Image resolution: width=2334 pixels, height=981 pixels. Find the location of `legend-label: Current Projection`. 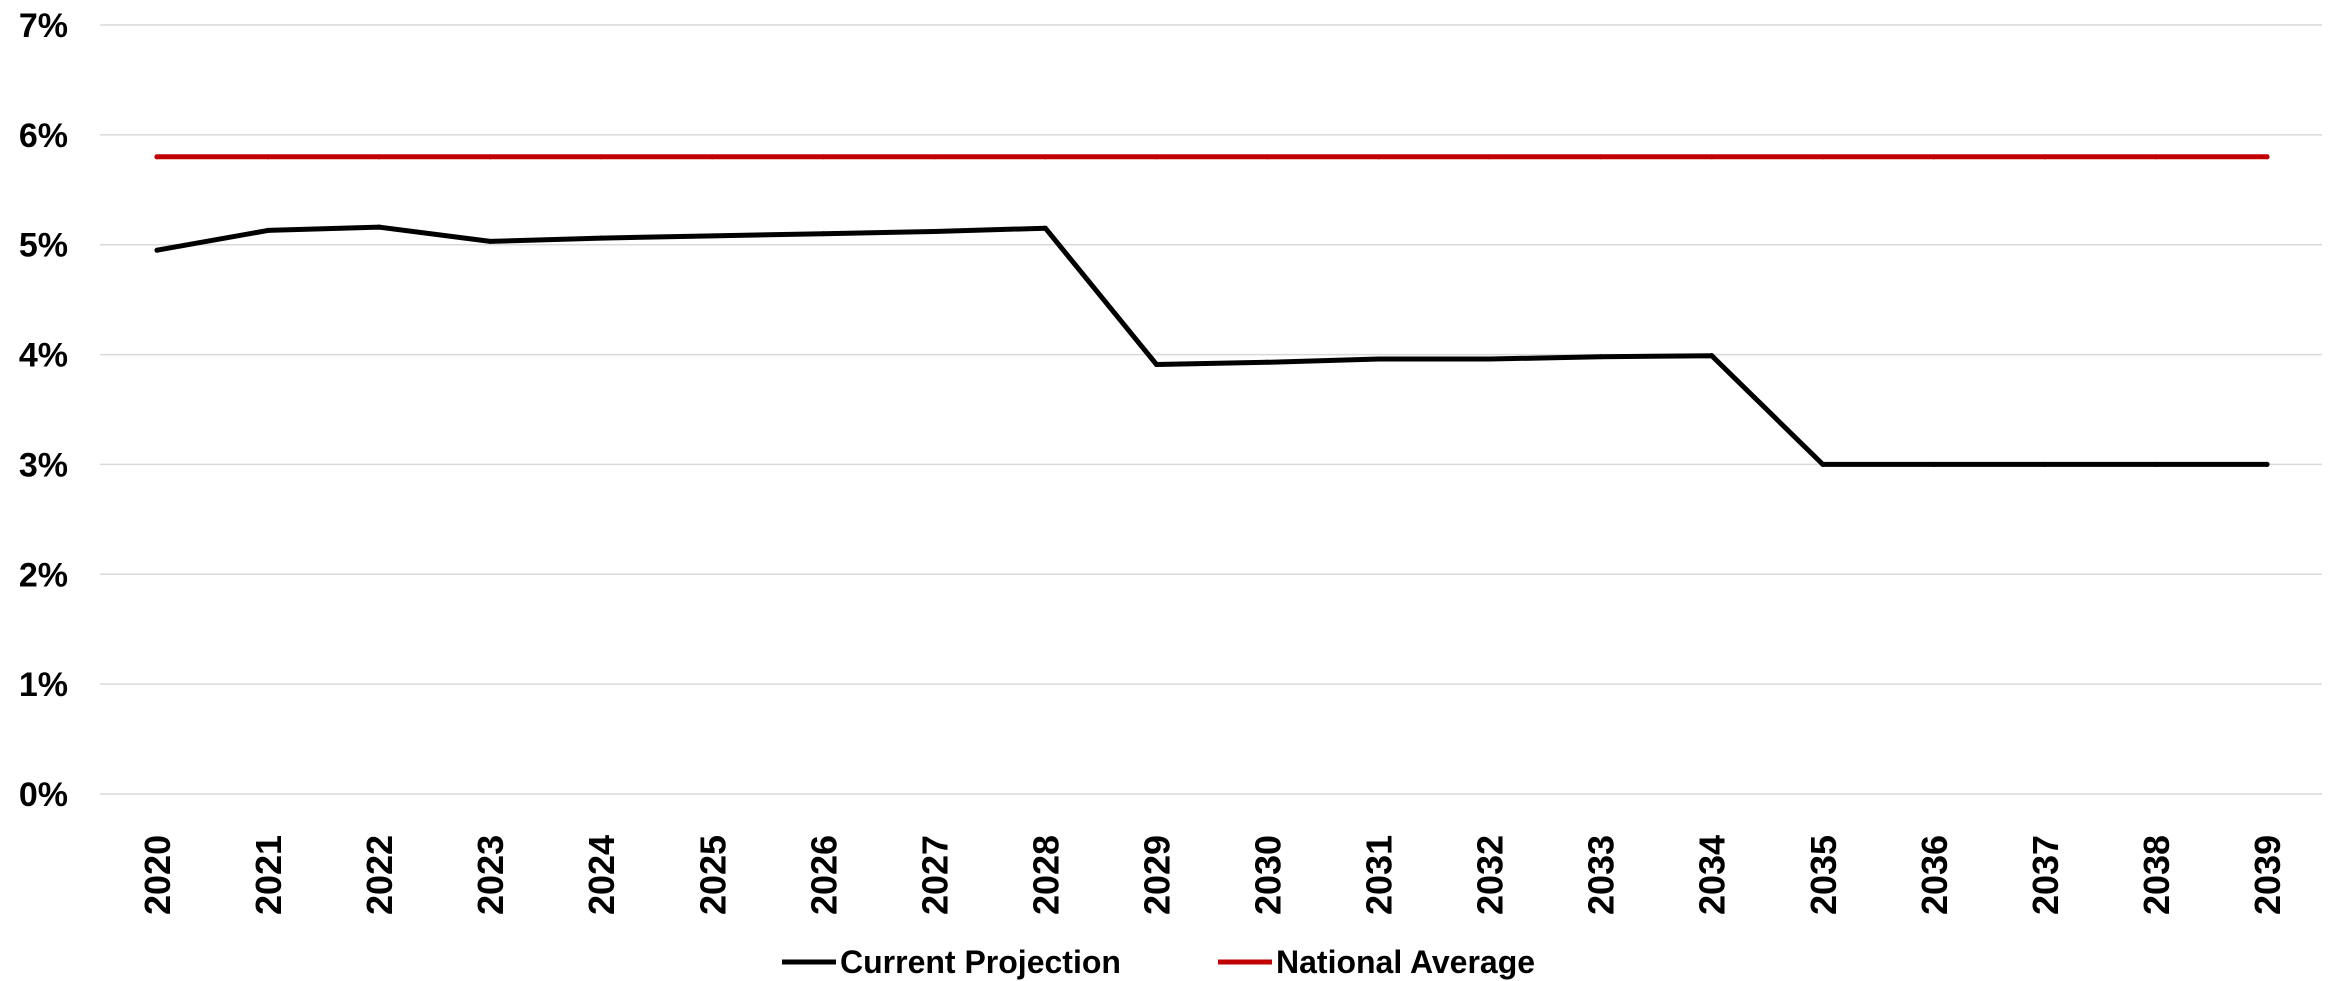

legend-label: Current Projection is located at coordinates (980, 962).